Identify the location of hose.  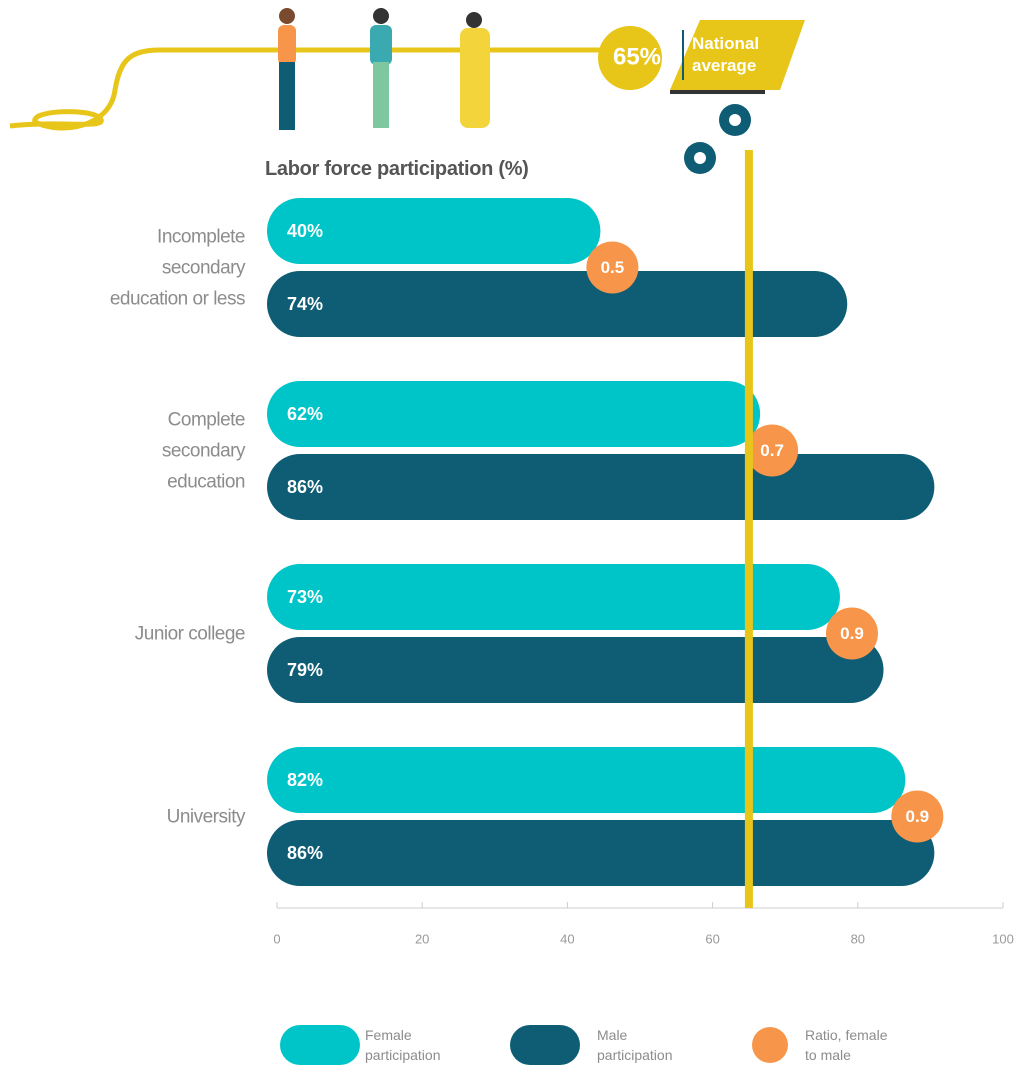
(309, 89).